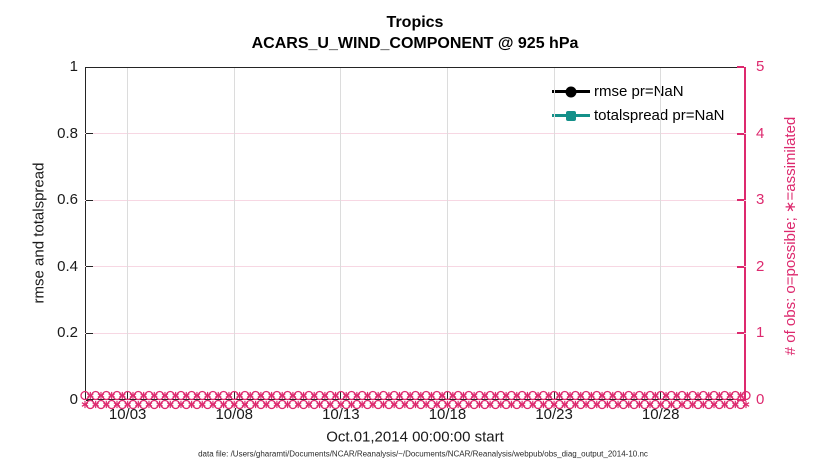 The width and height of the screenshot is (830, 470). Describe the element at coordinates (760, 133) in the screenshot. I see `right-tick-label: 4` at that location.